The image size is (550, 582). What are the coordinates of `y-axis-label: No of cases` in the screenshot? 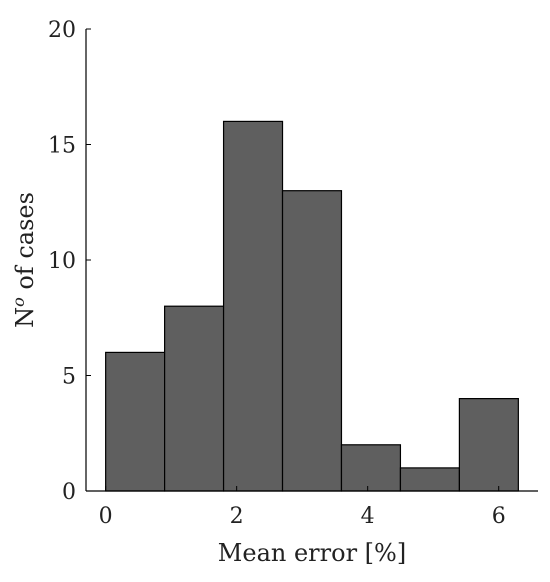 It's located at (24, 260).